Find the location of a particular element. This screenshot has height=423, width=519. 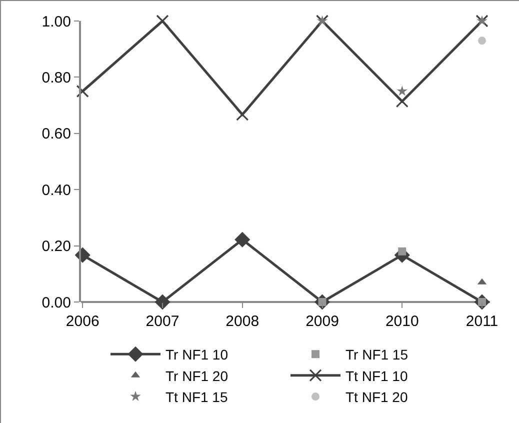

legend-label: Tr NF1 10 is located at coordinates (197, 354).